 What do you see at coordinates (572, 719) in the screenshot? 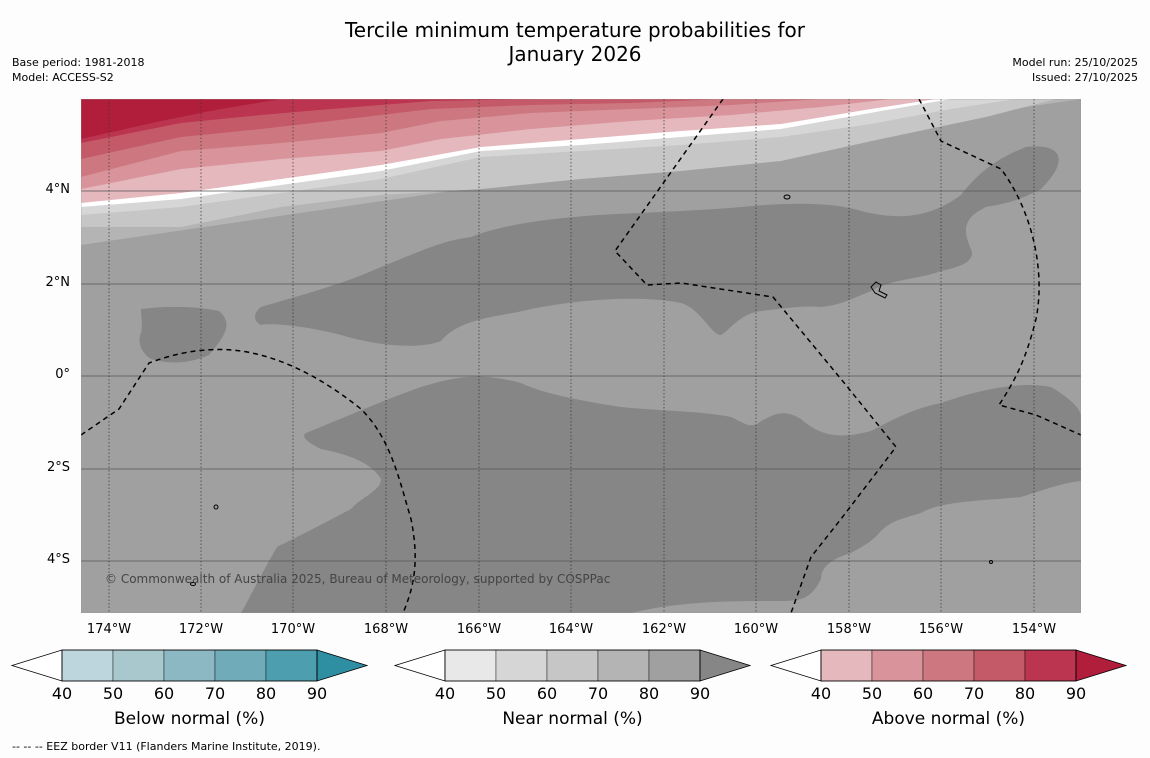
I see `colorbar-label-near: Near normal (%)` at bounding box center [572, 719].